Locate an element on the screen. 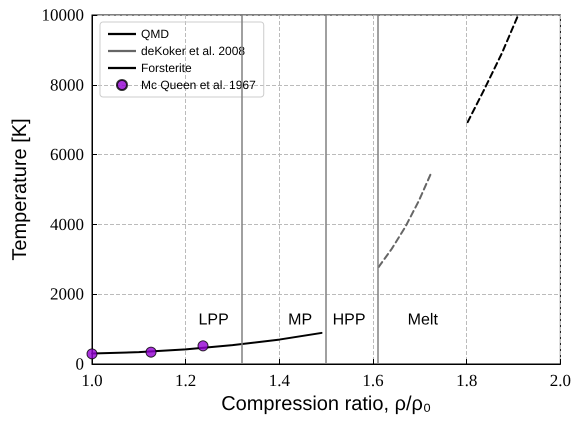 This screenshot has width=574, height=421. annotation: Melt is located at coordinates (423, 320).